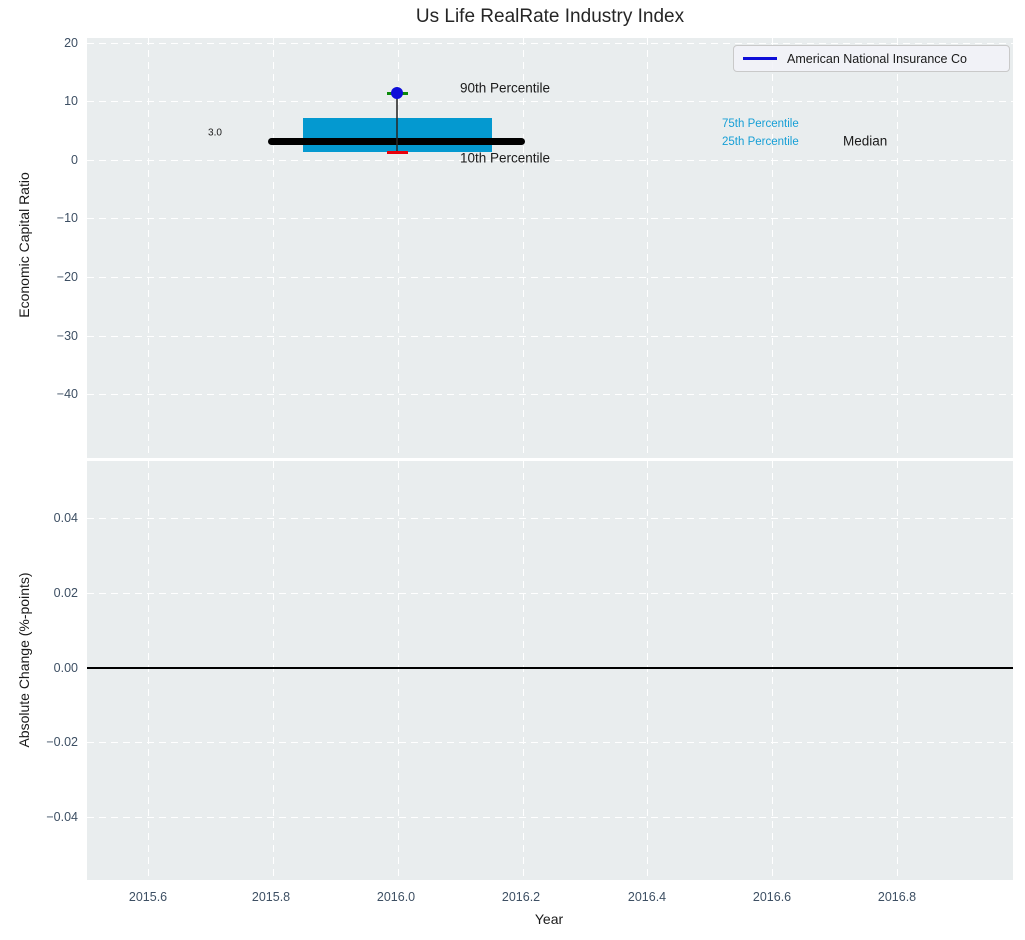 The width and height of the screenshot is (1025, 940). Describe the element at coordinates (24, 245) in the screenshot. I see `top-y-axis-label: Economic Capital Ratio` at that location.